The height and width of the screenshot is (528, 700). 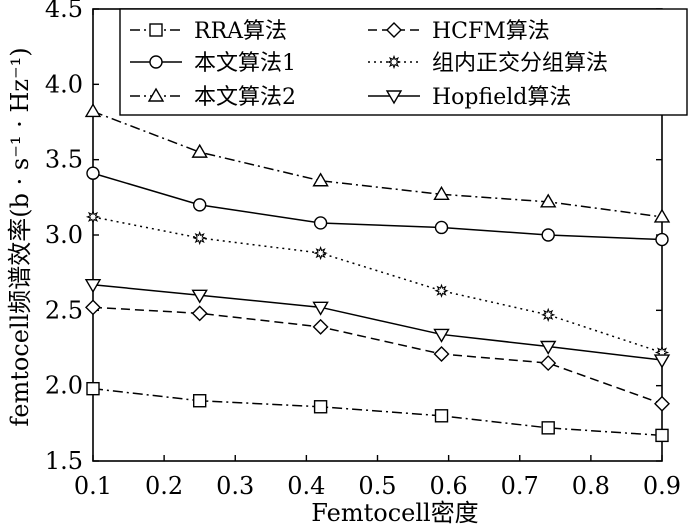 I want to click on x-tick-label: 0.3, so click(x=235, y=486).